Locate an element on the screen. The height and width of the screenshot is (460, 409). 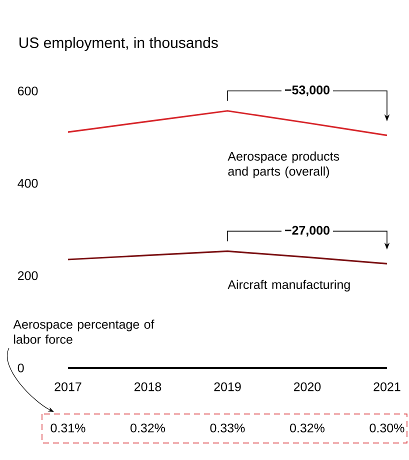
x-tick-label: 2018 is located at coordinates (148, 387).